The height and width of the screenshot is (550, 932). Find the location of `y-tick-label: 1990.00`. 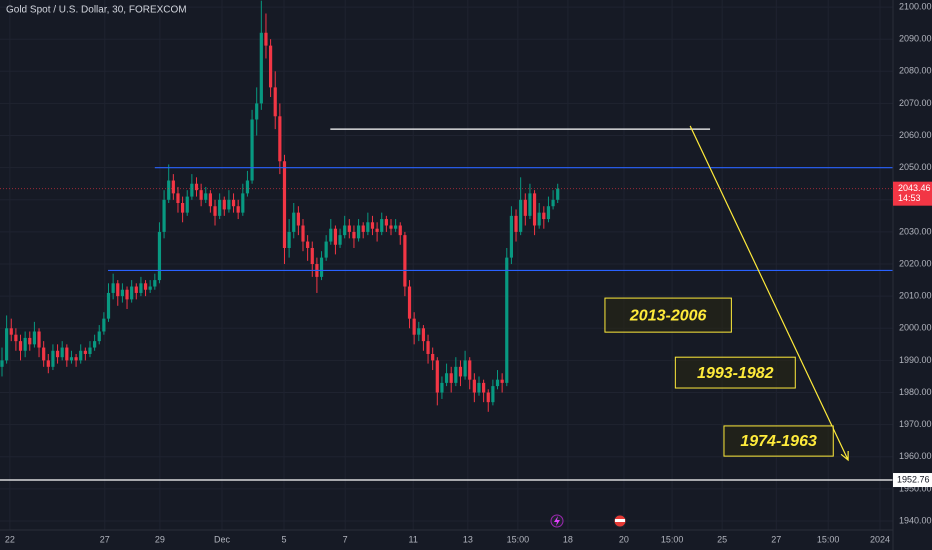

y-tick-label: 1990.00 is located at coordinates (915, 360).